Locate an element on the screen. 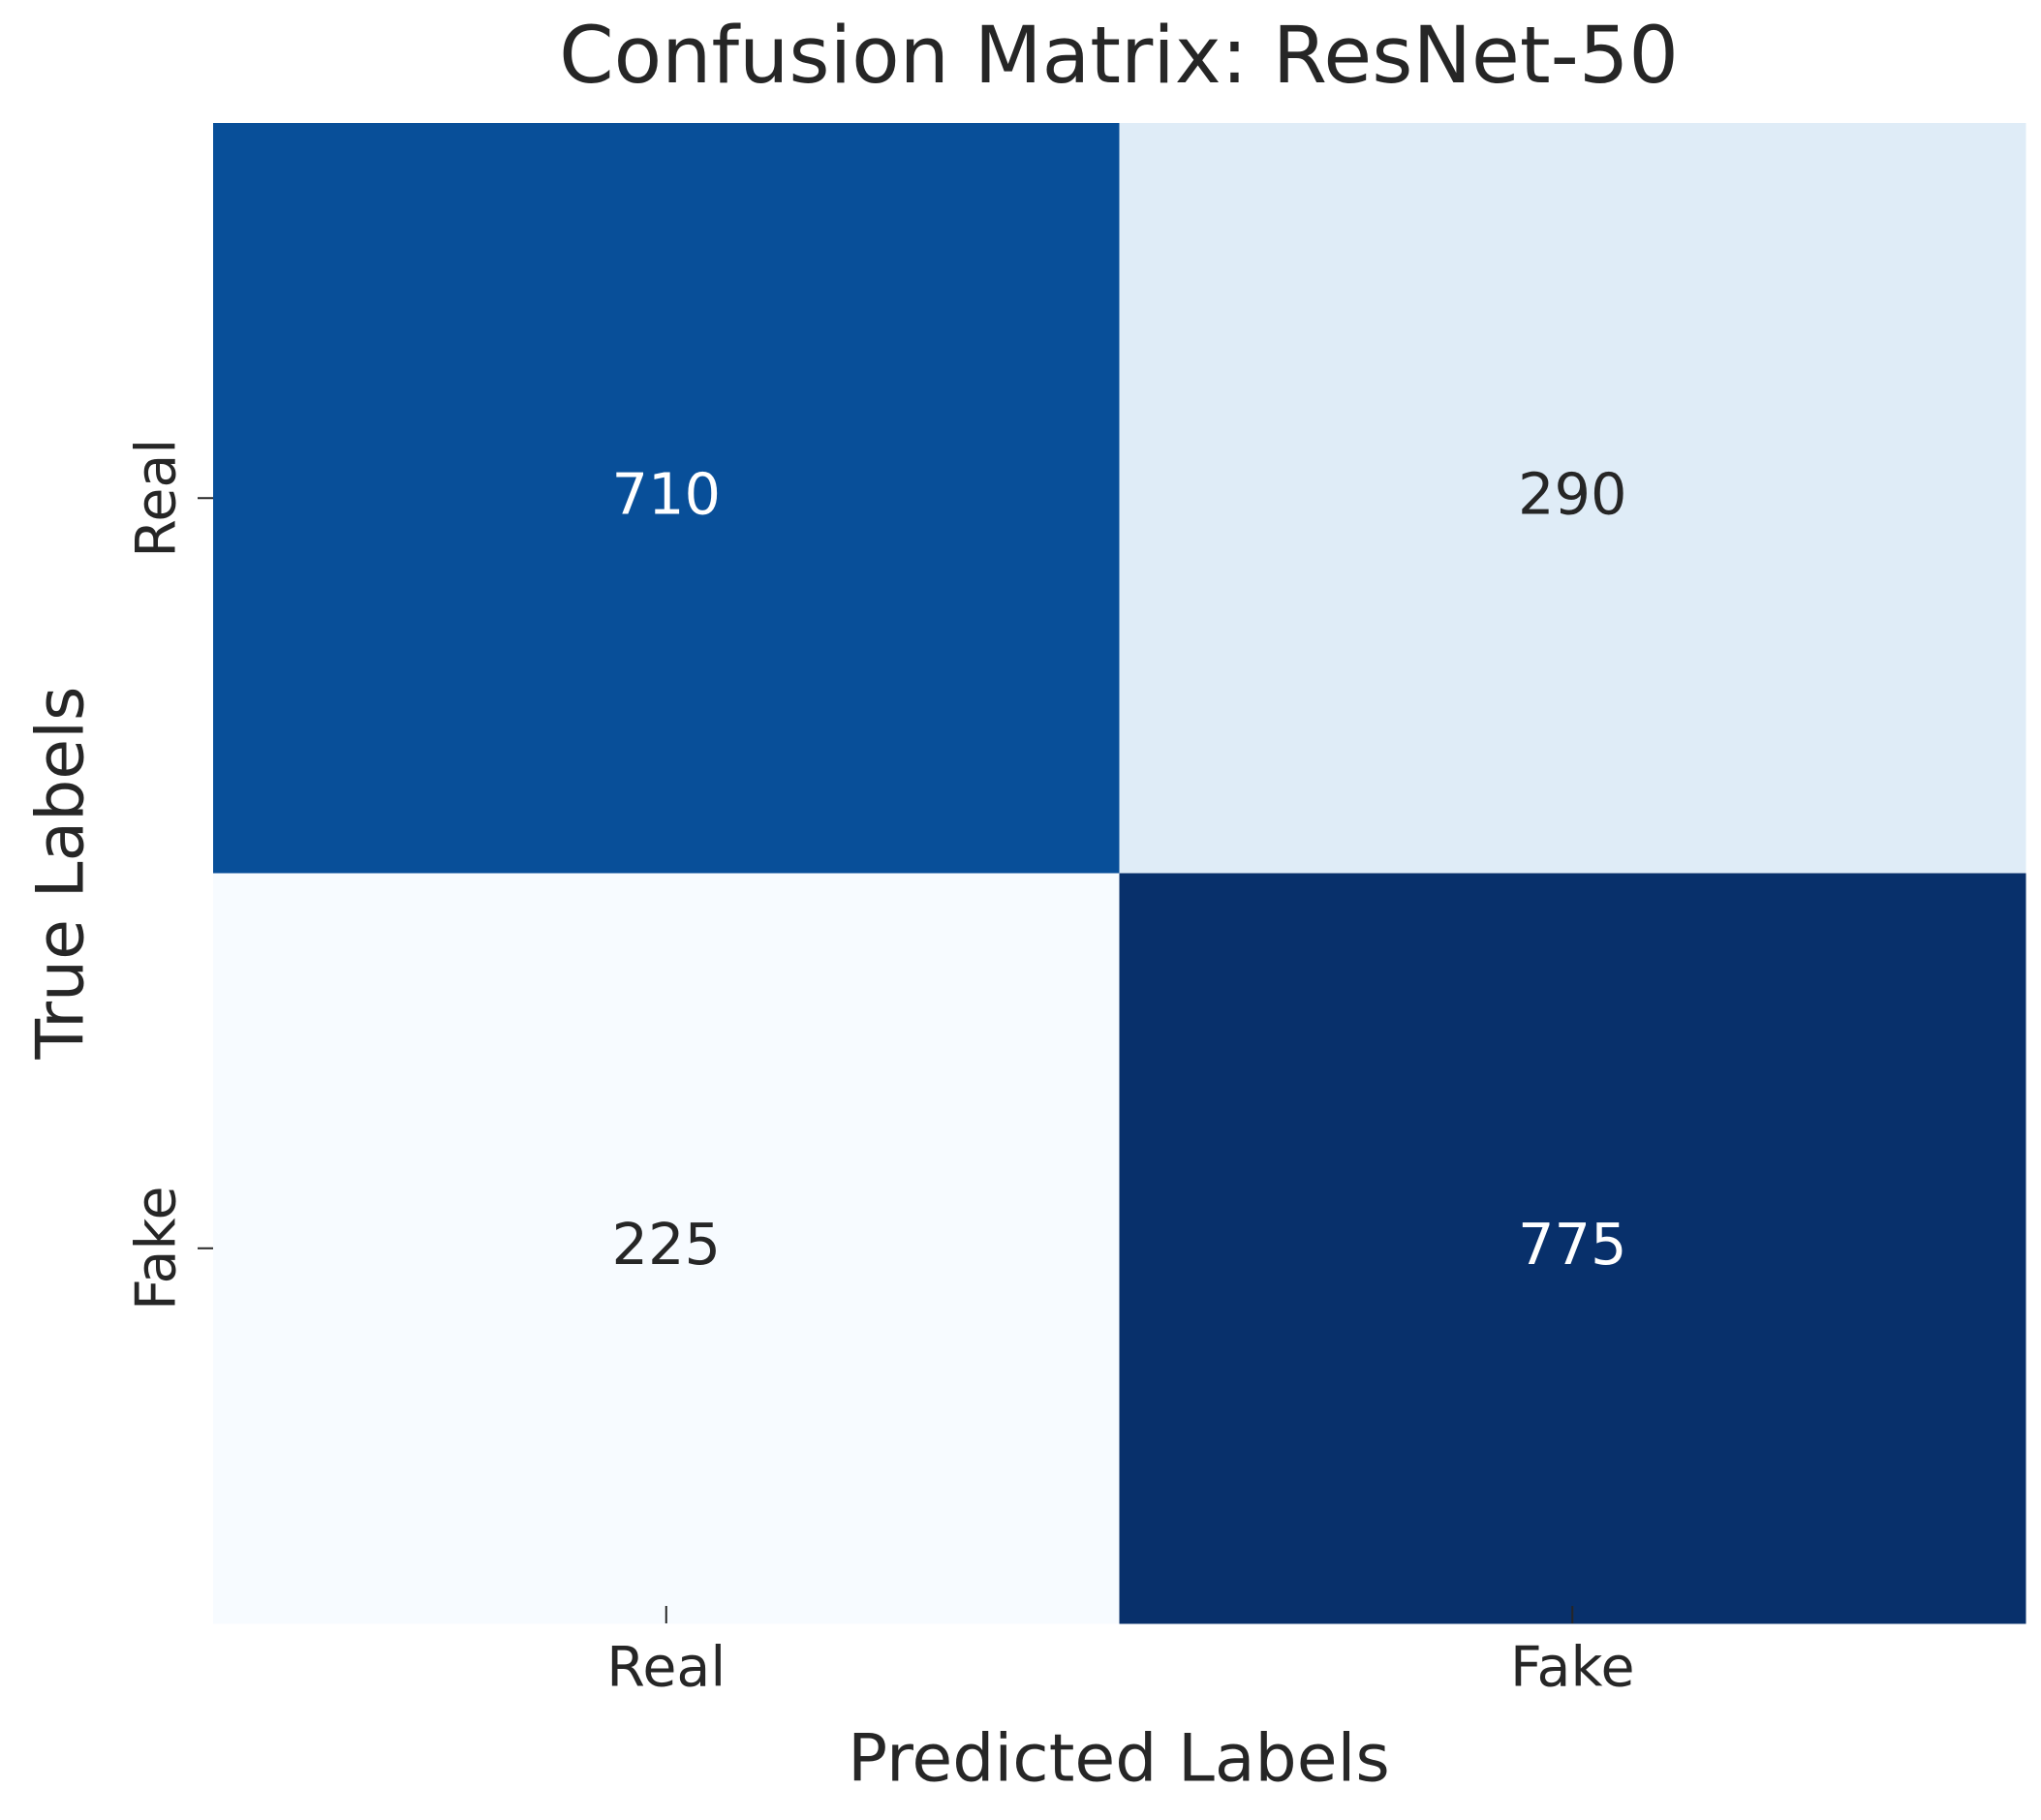 The height and width of the screenshot is (1820, 2041). x-axis-label: Predicted Labels is located at coordinates (1119, 1759).